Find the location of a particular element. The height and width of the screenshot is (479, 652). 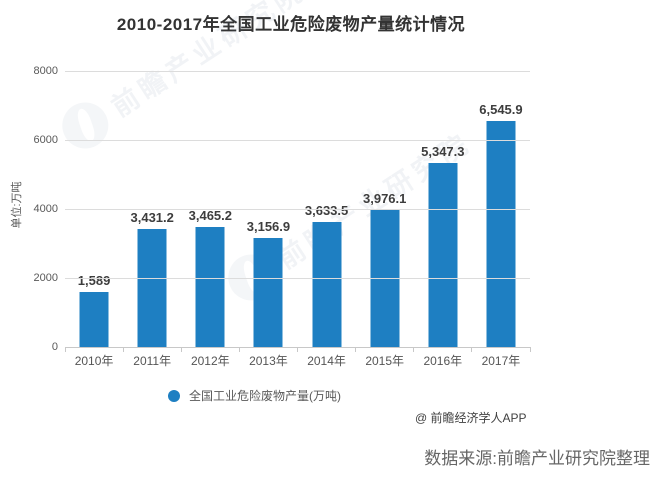

bar-column: 3,431.2 is located at coordinates (152, 209).